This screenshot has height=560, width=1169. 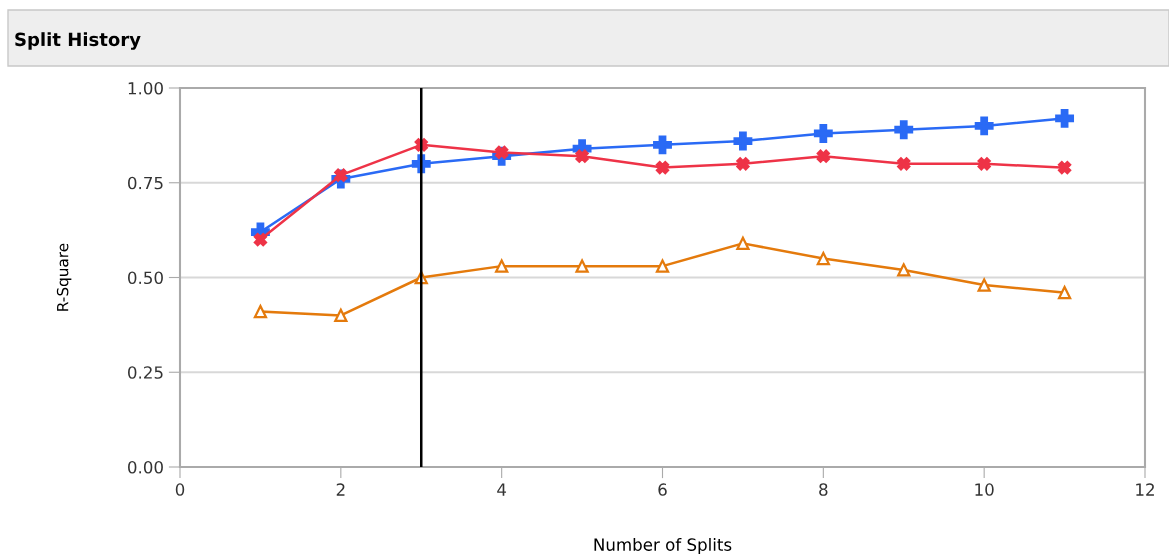 What do you see at coordinates (145, 278) in the screenshot?
I see `y-tick-label: 0.50` at bounding box center [145, 278].